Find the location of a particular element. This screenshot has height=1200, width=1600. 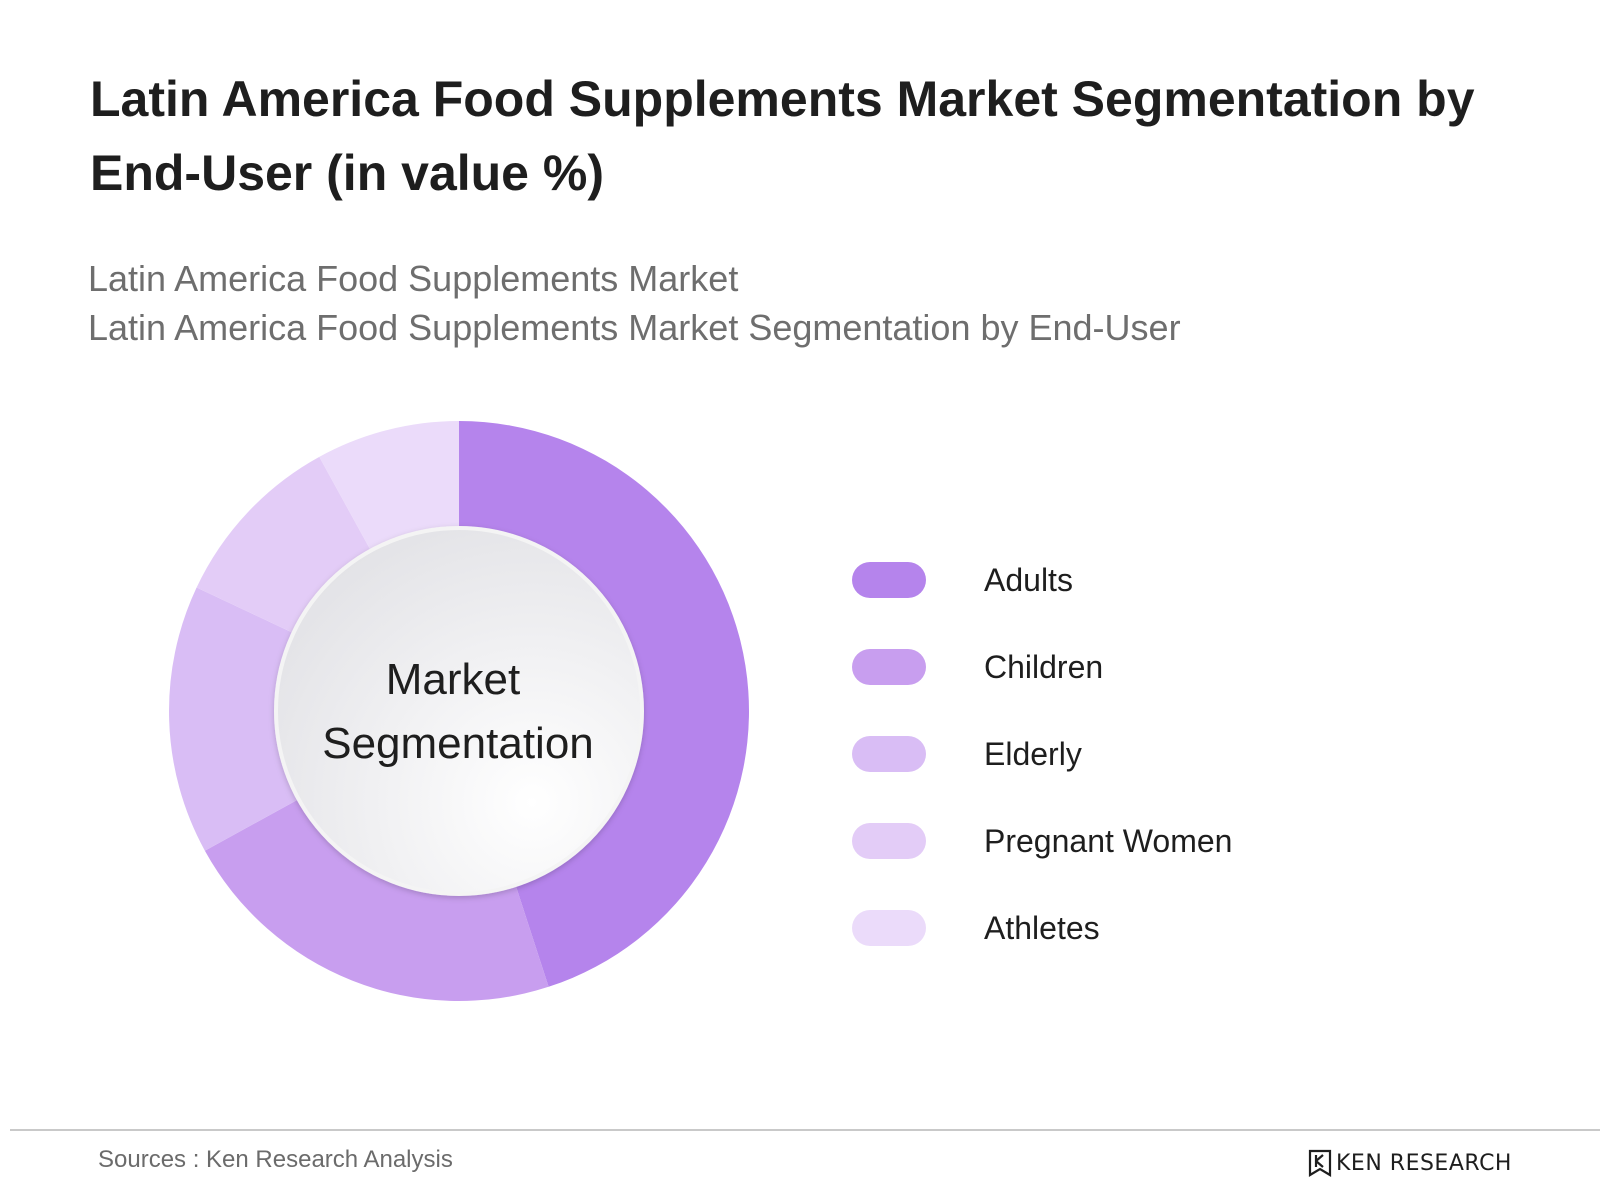

subtitle-market: Latin America Food Supplements Market is located at coordinates (413, 278).